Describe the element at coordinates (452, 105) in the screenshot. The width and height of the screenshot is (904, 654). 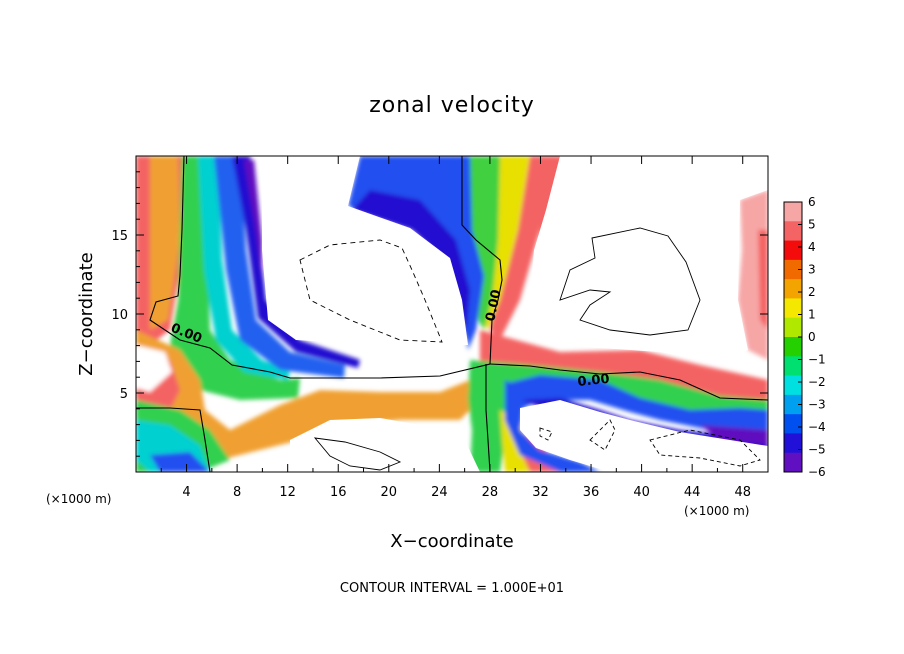
I see `chart-title: zonal velocity` at that location.